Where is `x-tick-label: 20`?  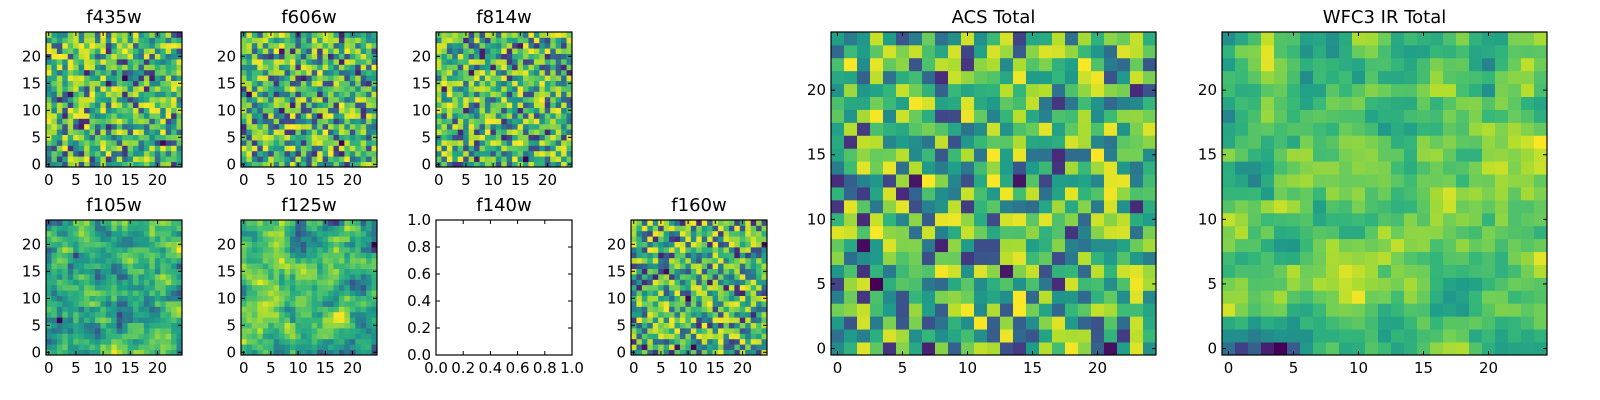
x-tick-label: 20 is located at coordinates (352, 368).